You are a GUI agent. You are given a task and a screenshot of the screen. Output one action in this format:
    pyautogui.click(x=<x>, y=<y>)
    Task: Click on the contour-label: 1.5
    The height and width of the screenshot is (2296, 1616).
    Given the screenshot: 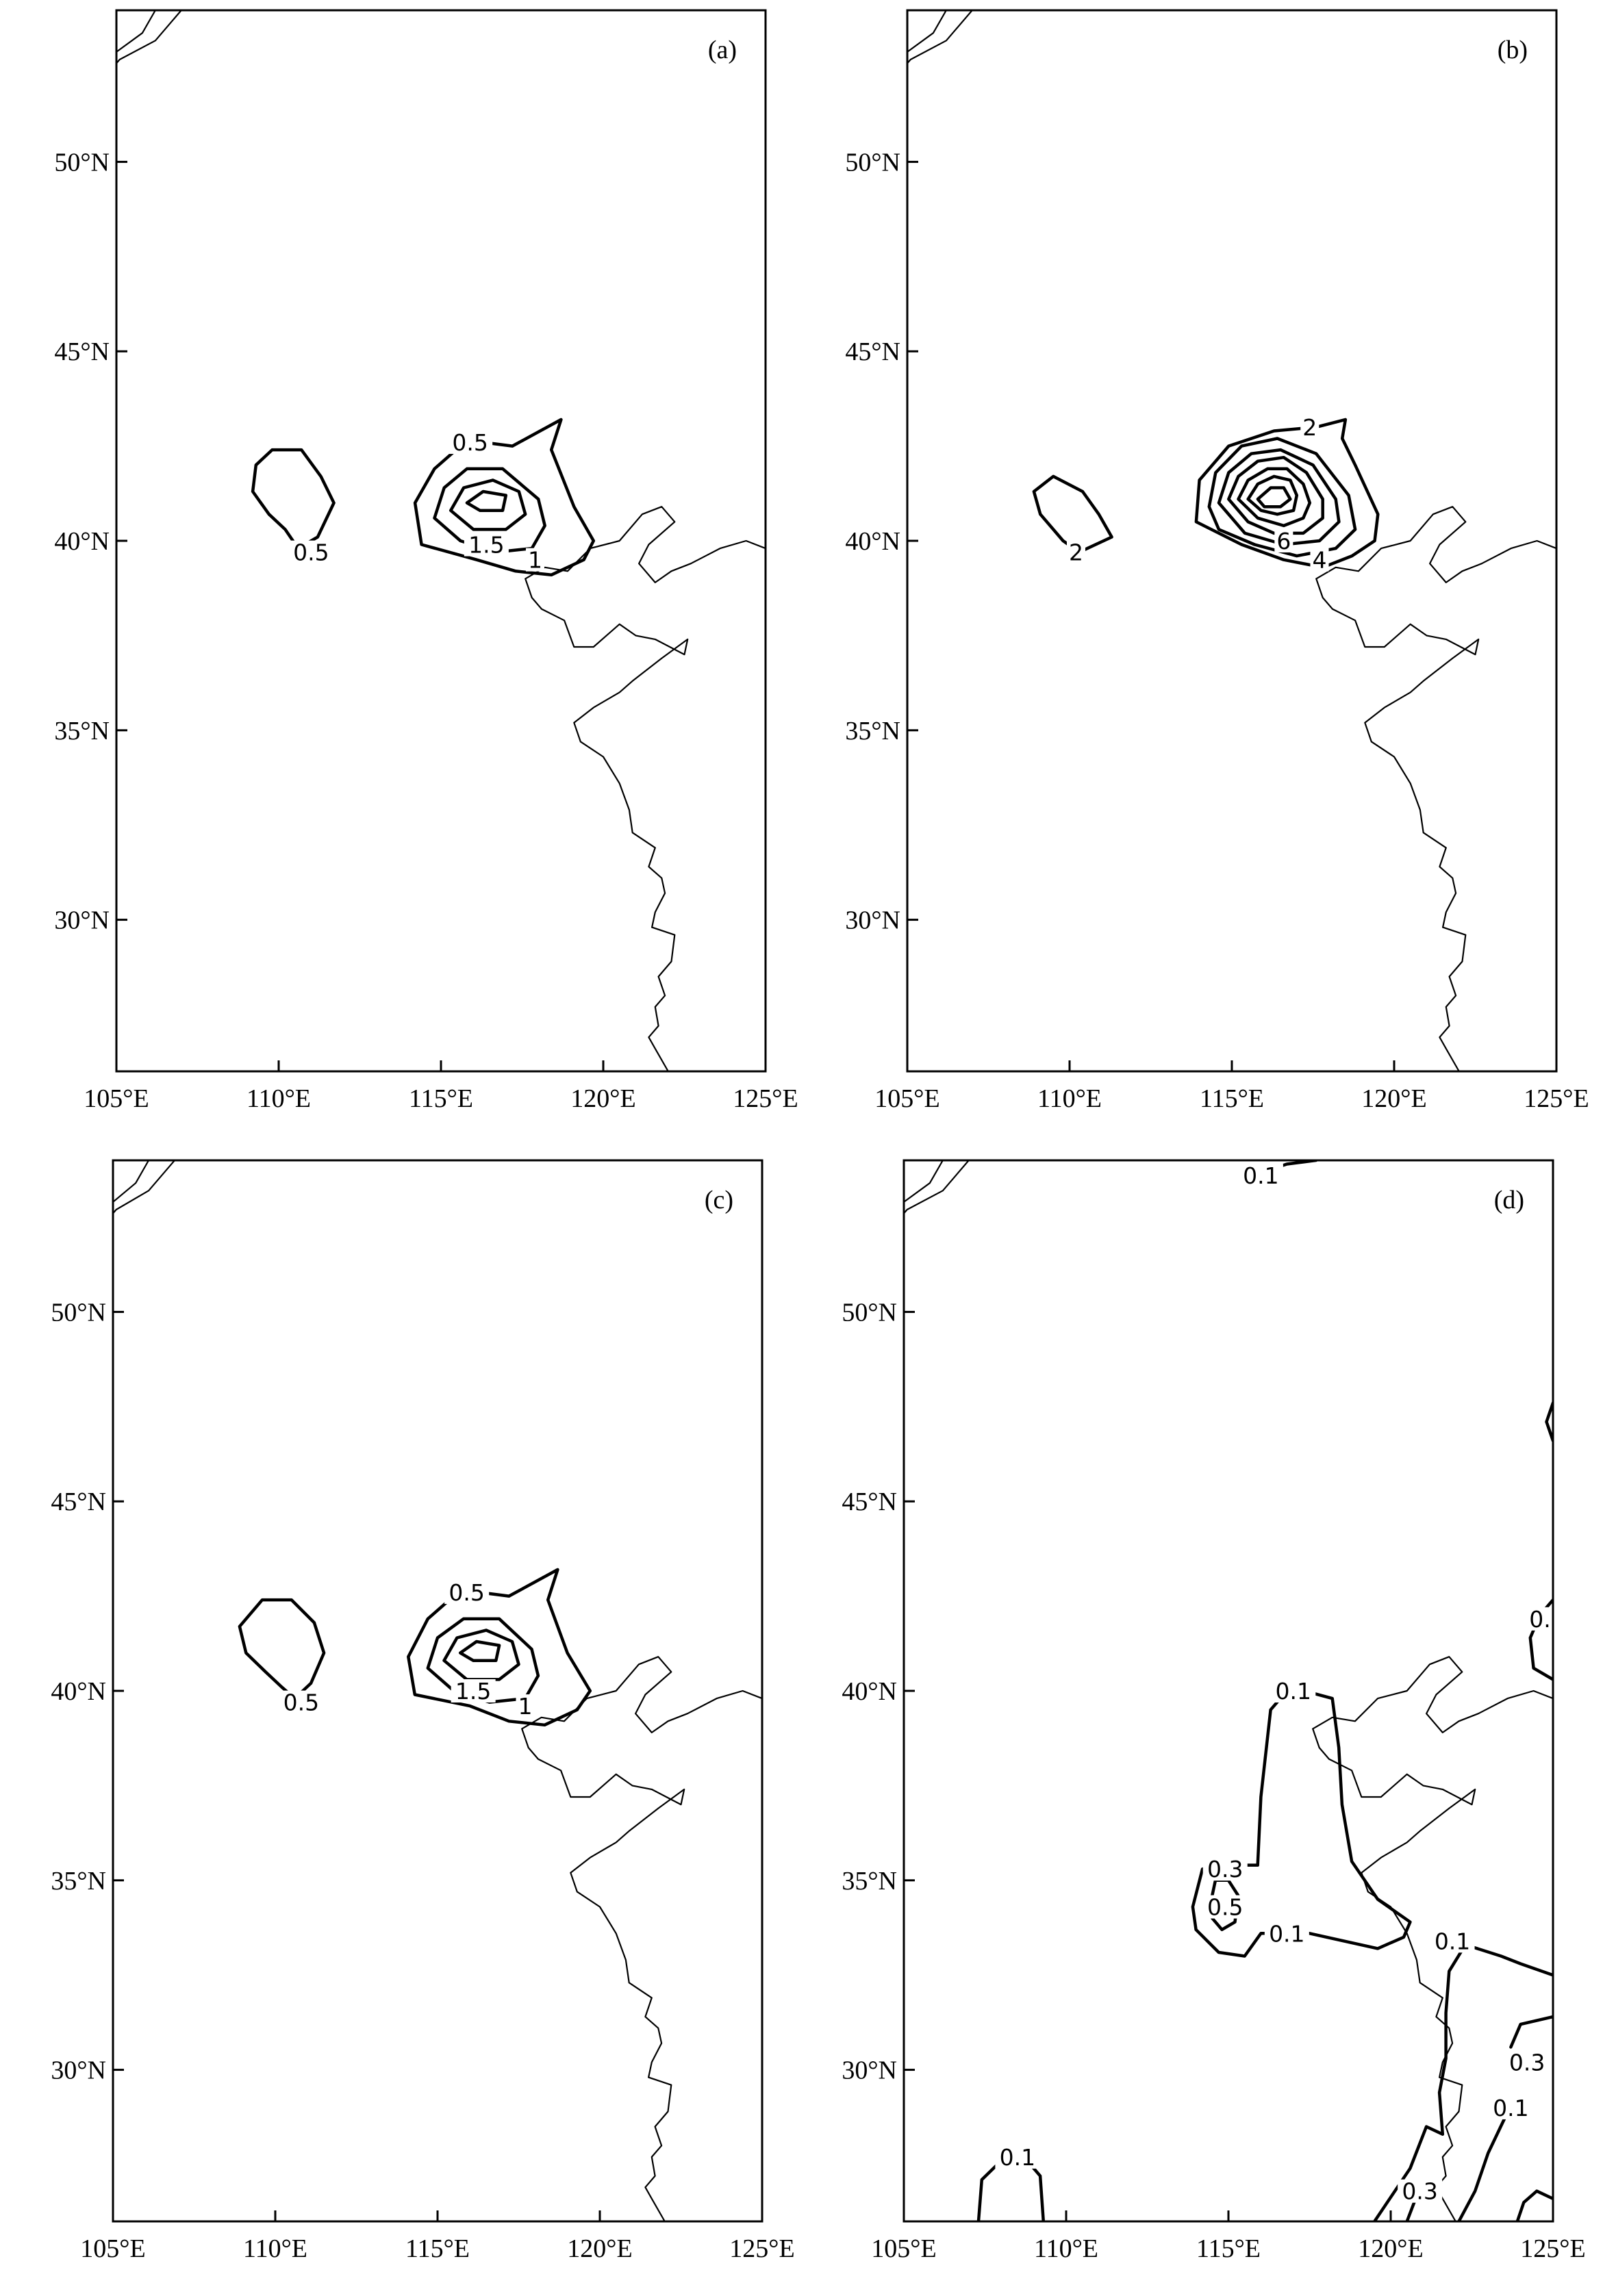 What is the action you would take?
    pyautogui.click(x=486, y=545)
    